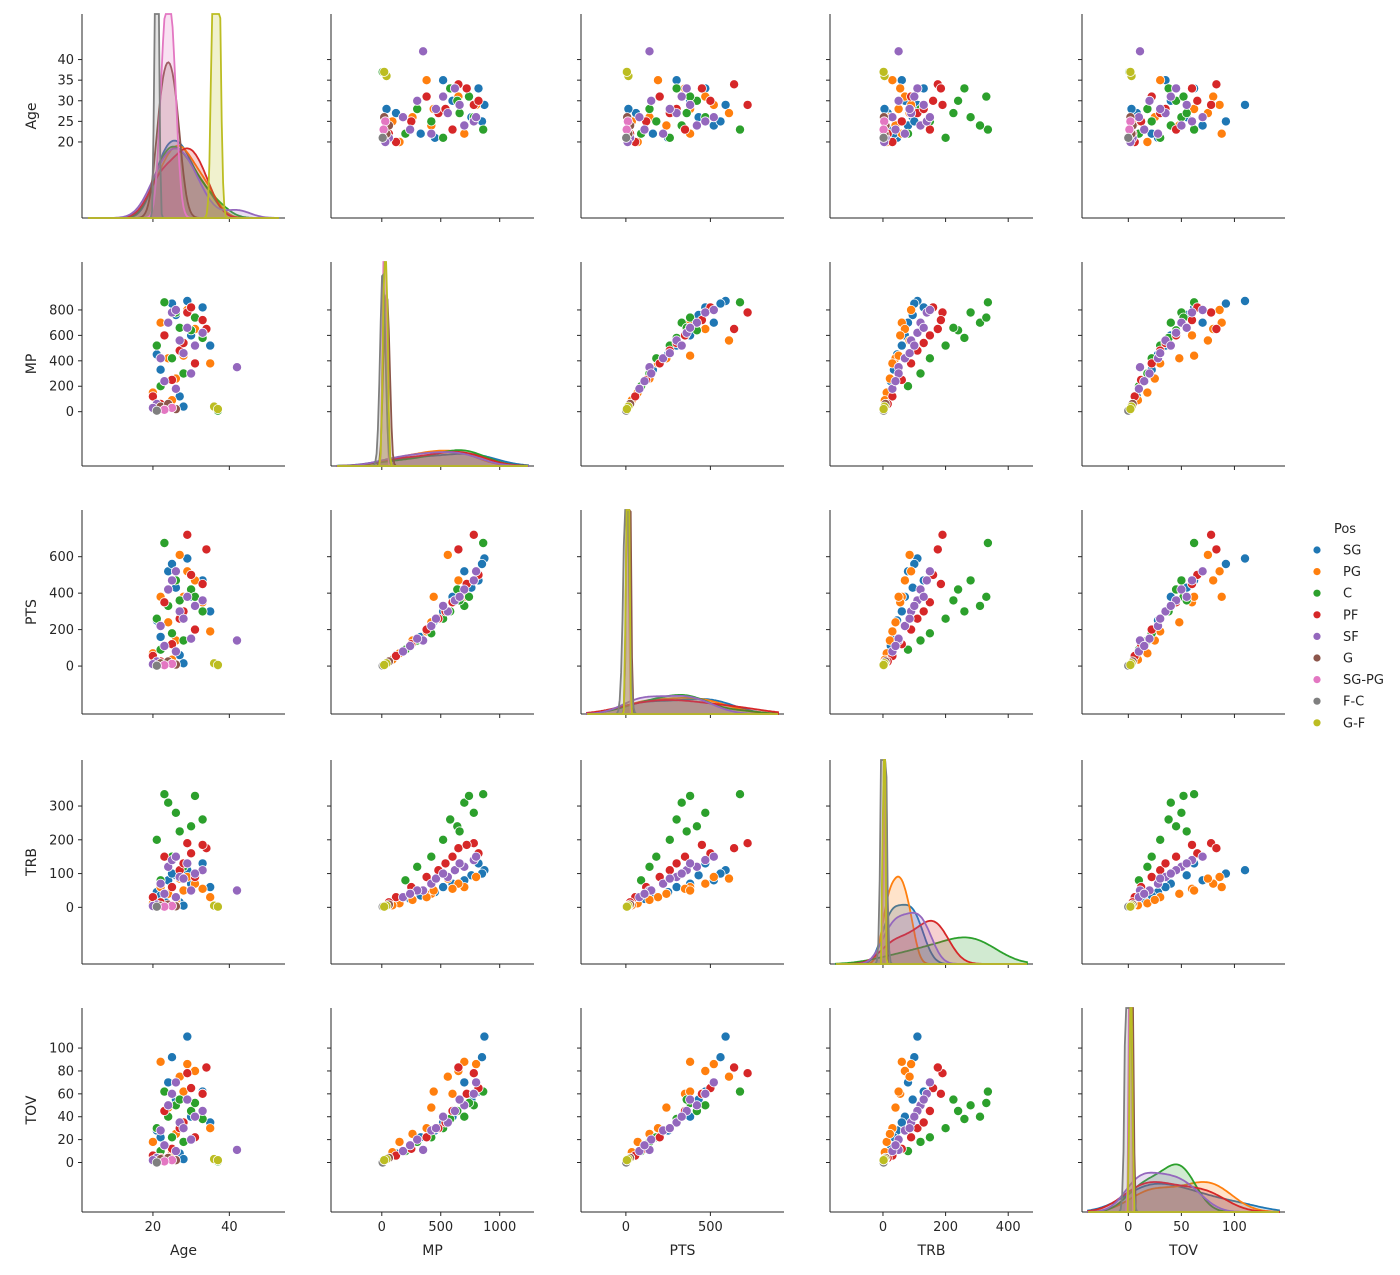 This screenshot has height=1275, width=1400. Describe the element at coordinates (1317, 680) in the screenshot. I see `legend-marker-sg-pg` at that location.